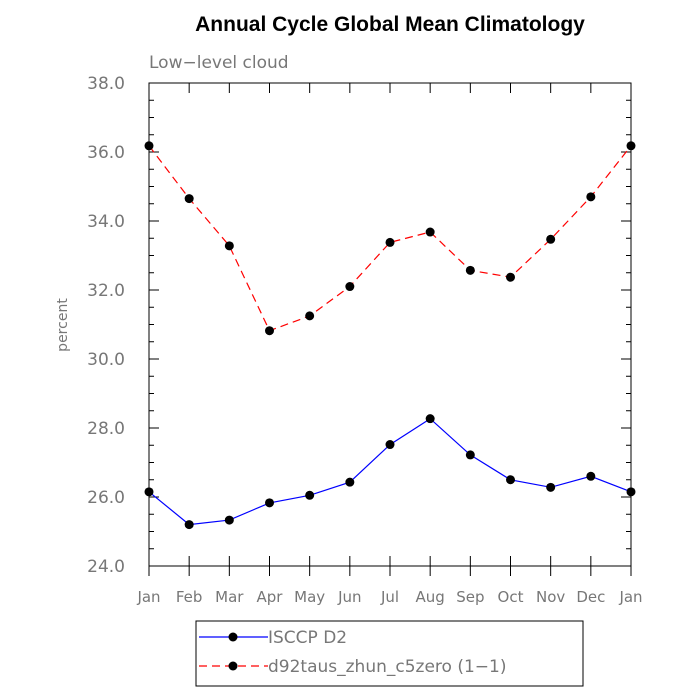  Describe the element at coordinates (389, 597) in the screenshot. I see `x-tick-label: Jul` at that location.